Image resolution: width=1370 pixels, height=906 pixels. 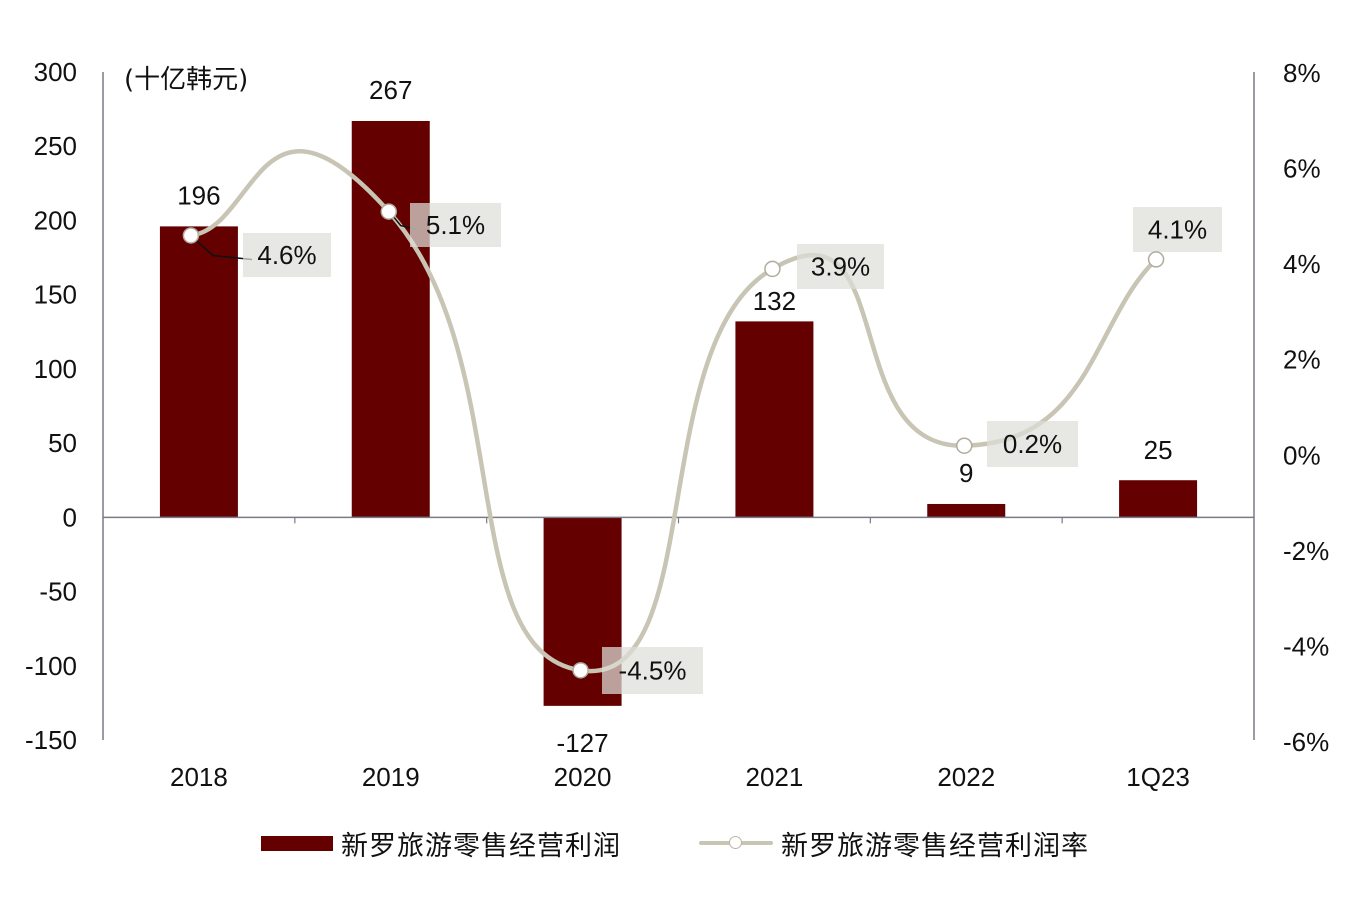 I want to click on legend-label-line: 新罗旅游零售经营利润率, so click(x=935, y=846).